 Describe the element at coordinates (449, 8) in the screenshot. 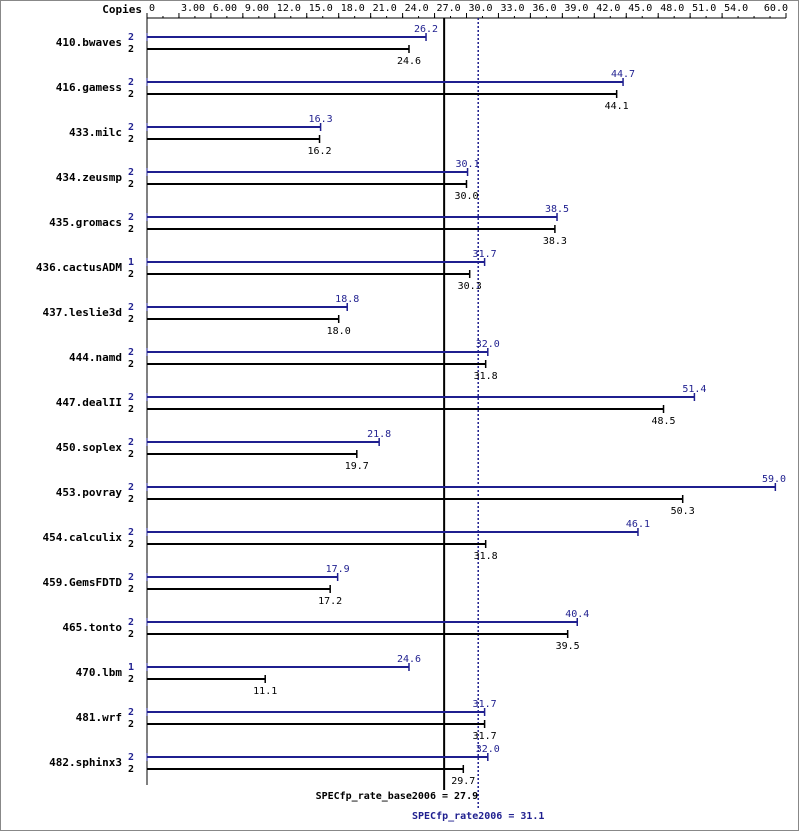

I see `x-tick-label: 27.0` at that location.